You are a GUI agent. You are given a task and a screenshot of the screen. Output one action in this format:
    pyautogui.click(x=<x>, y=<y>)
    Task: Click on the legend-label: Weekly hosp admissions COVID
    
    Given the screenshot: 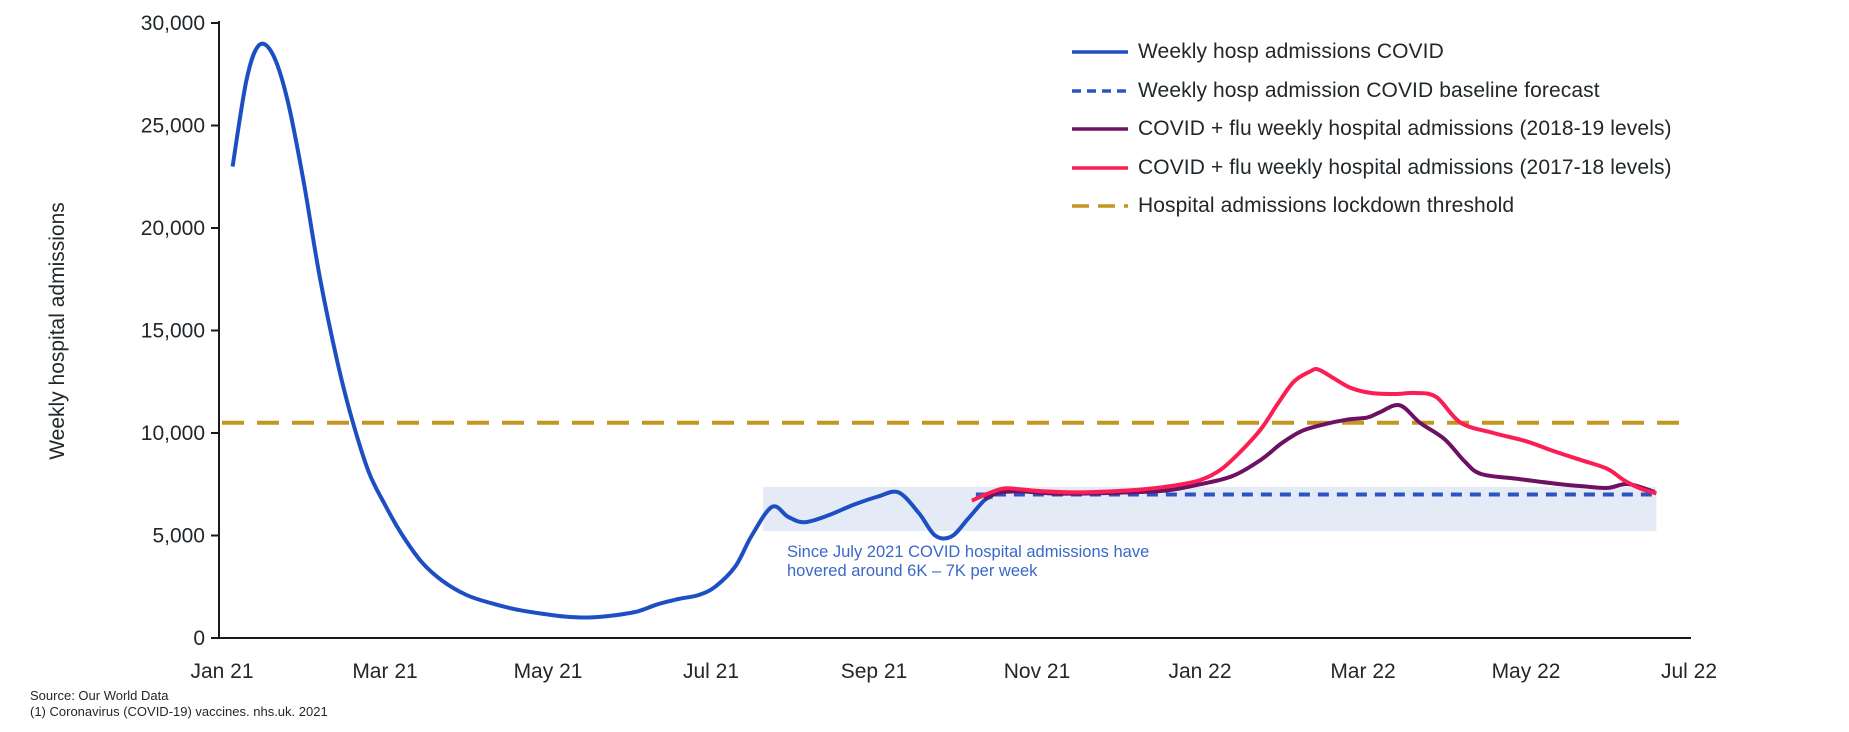 What is the action you would take?
    pyautogui.click(x=1291, y=52)
    